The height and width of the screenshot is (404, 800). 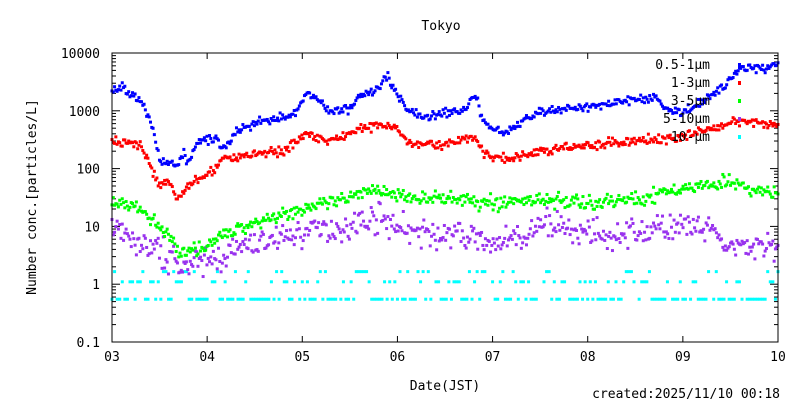 What do you see at coordinates (690, 83) in the screenshot?
I see `legend-label: 1-3μm` at bounding box center [690, 83].